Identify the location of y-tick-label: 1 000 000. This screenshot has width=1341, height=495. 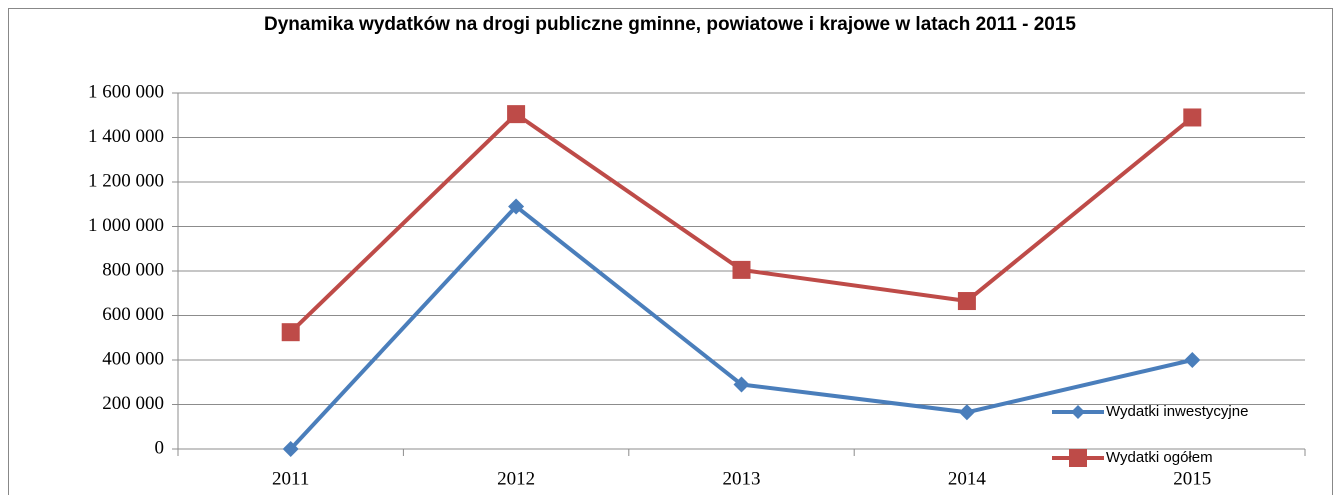
(126, 225).